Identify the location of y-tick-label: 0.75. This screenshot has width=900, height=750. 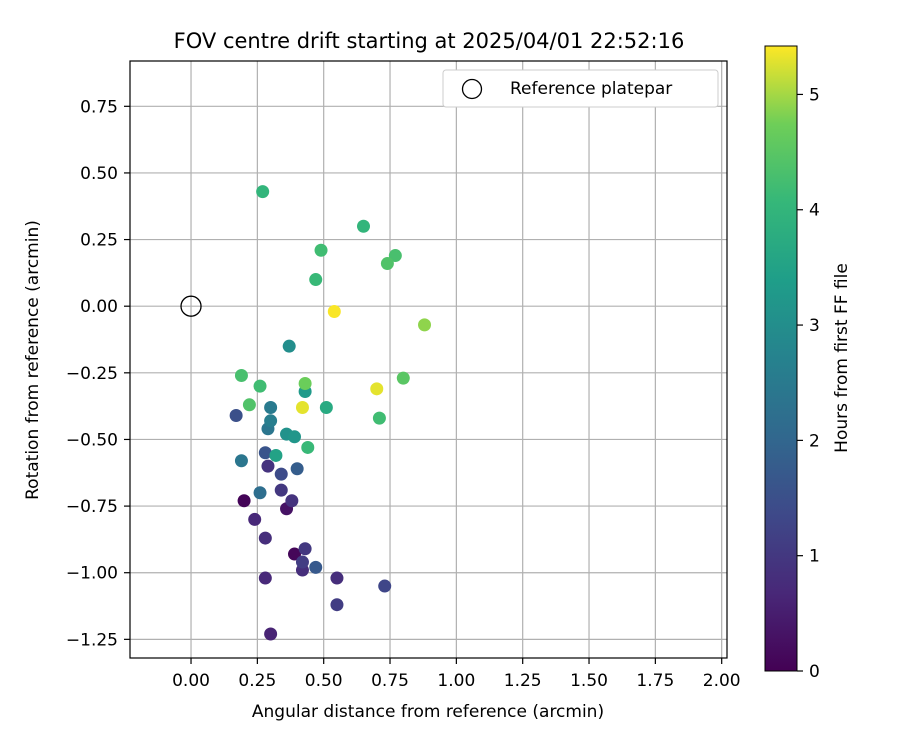
(99, 107).